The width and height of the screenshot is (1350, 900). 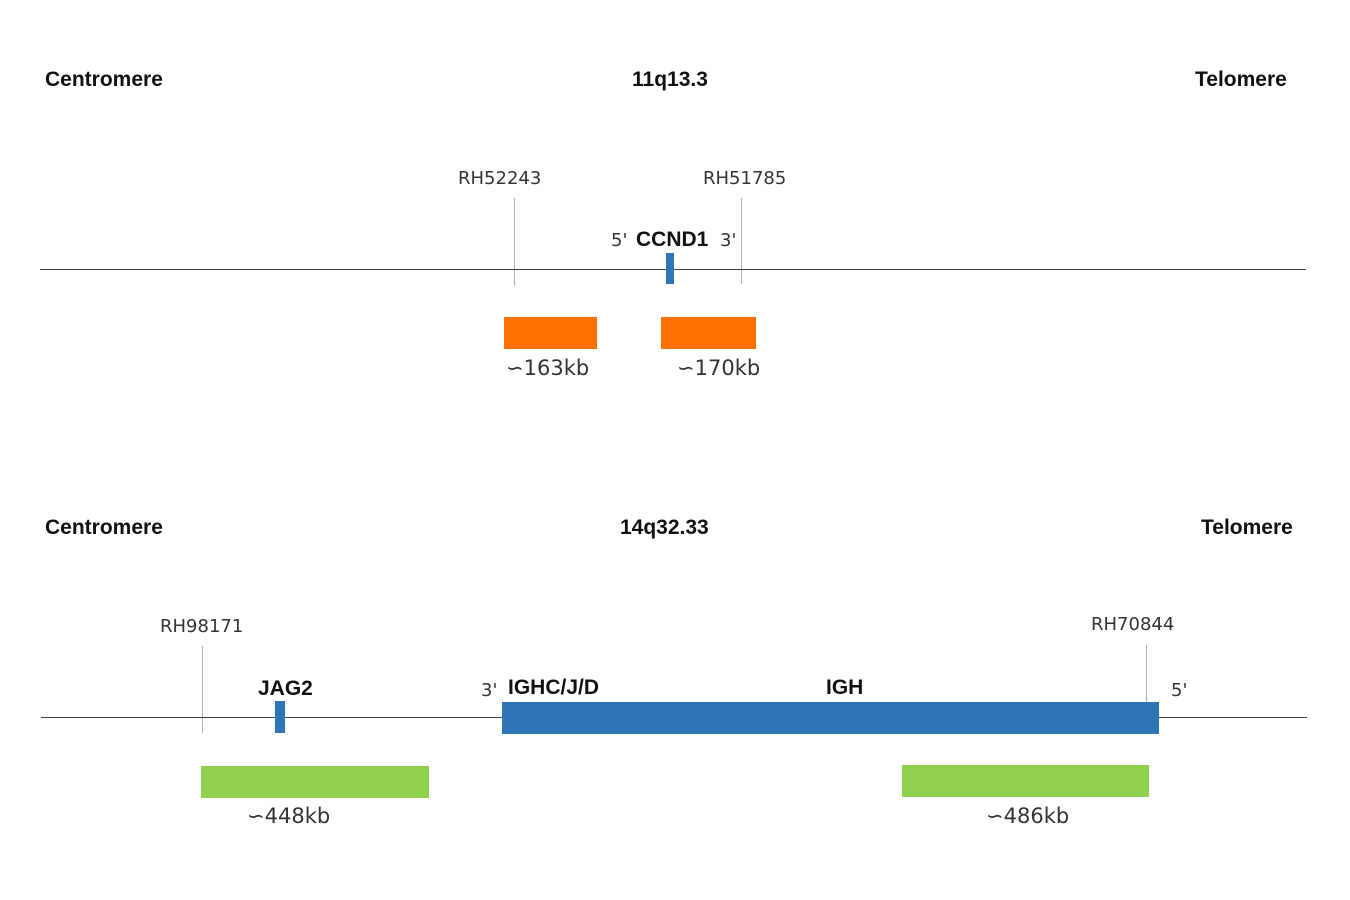 What do you see at coordinates (719, 368) in the screenshot?
I see `probe-size-label: ∽170kb` at bounding box center [719, 368].